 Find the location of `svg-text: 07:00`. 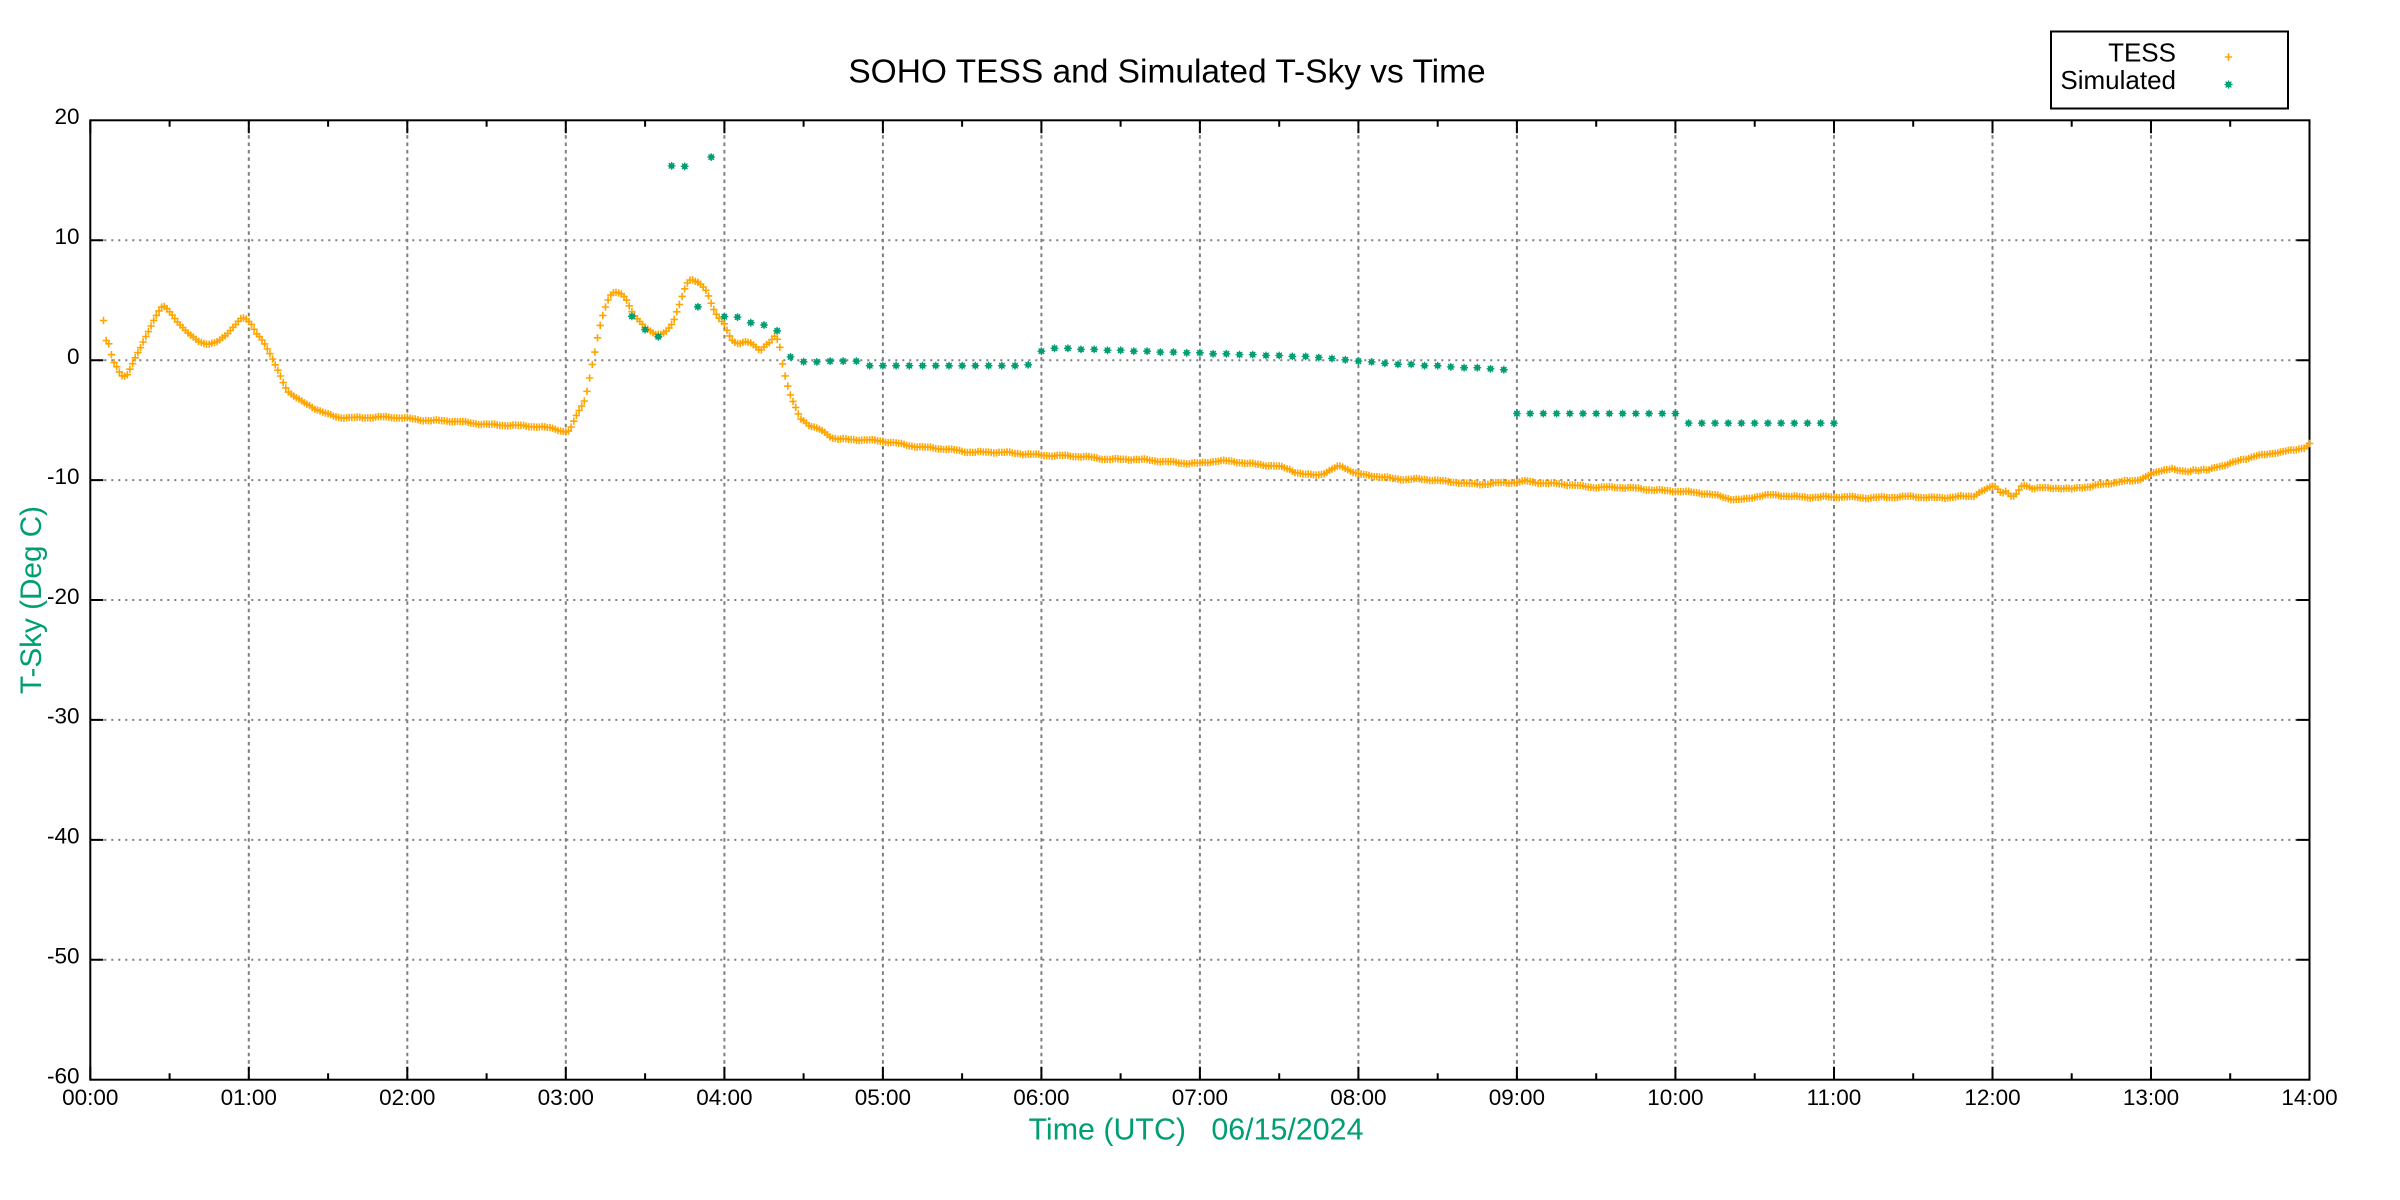

svg-text: 07:00 is located at coordinates (1200, 1097).